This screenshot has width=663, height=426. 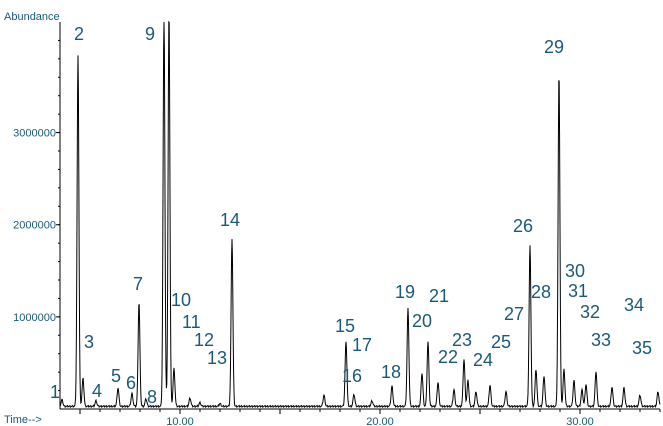 I want to click on peak-label: 13, so click(x=217, y=358).